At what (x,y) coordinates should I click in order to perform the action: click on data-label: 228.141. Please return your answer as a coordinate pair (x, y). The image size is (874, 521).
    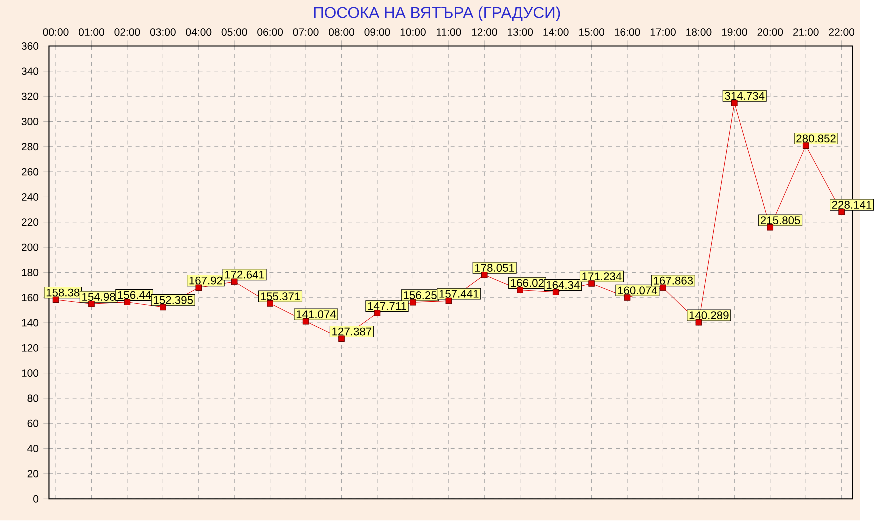
    Looking at the image, I should click on (852, 205).